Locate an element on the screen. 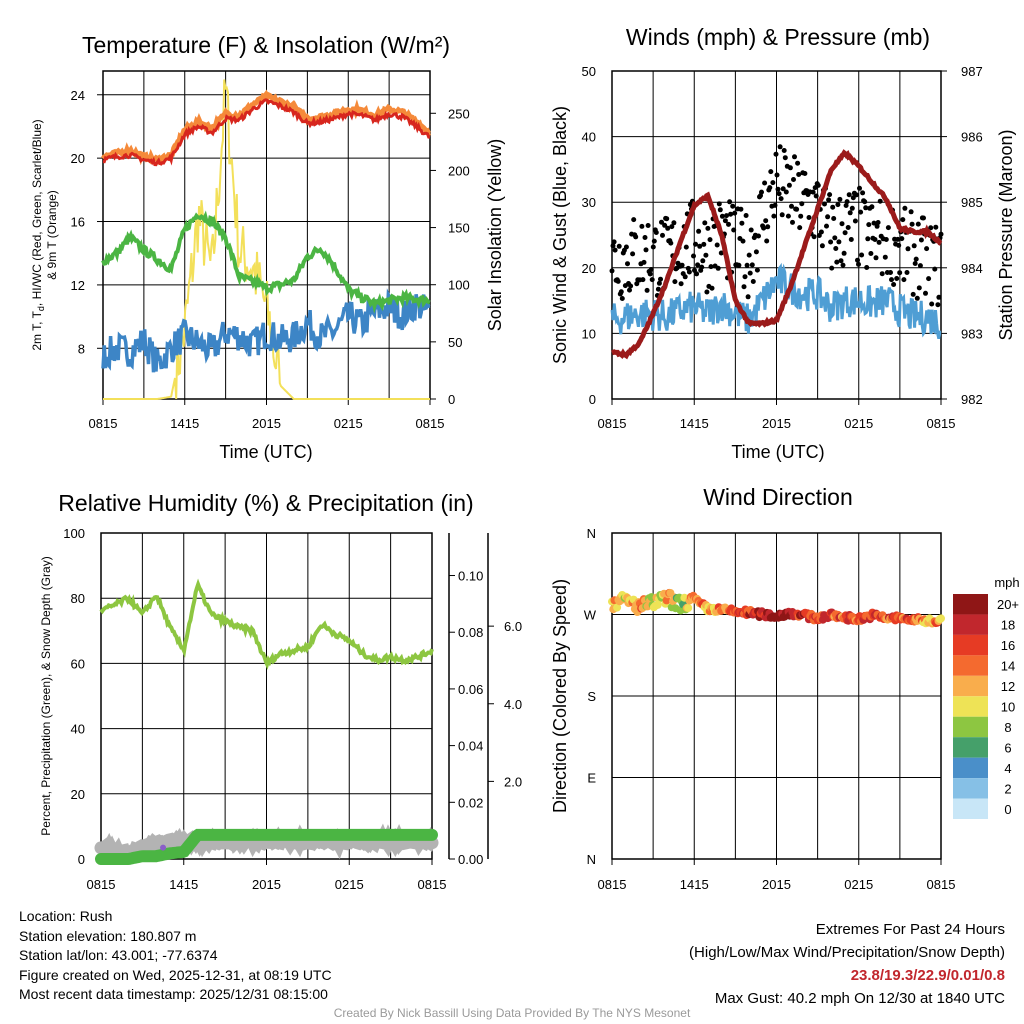 This screenshot has height=1024, width=1024. wdir-ytick: N is located at coordinates (591, 859).